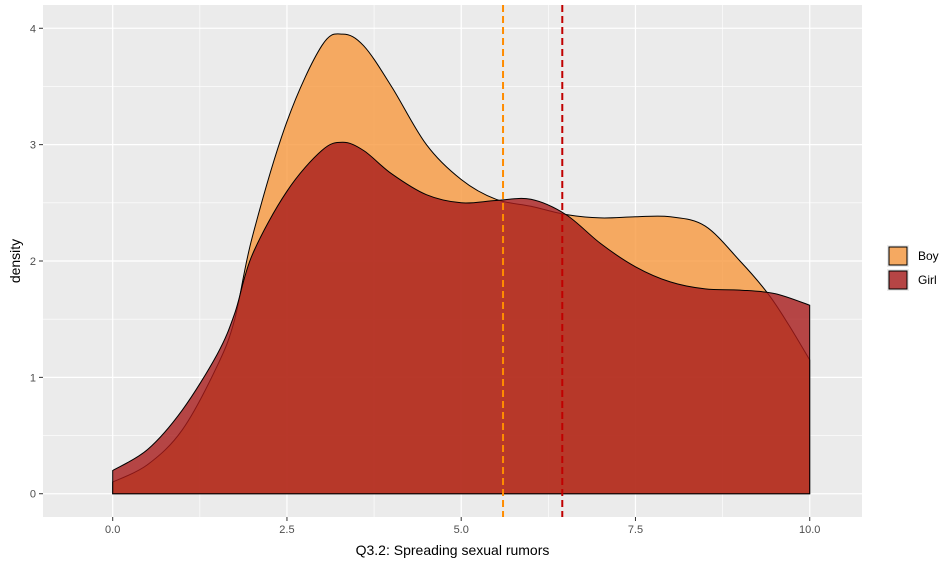  What do you see at coordinates (898, 280) in the screenshot?
I see `legend-key-girl` at bounding box center [898, 280].